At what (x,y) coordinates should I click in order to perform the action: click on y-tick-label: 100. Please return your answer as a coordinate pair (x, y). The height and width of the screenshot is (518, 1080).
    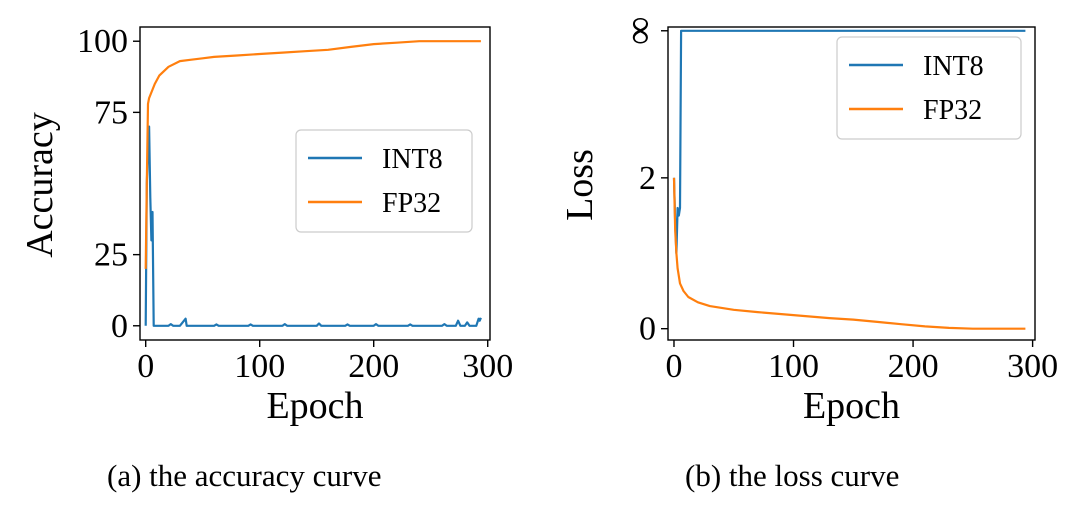
    Looking at the image, I should click on (102, 41).